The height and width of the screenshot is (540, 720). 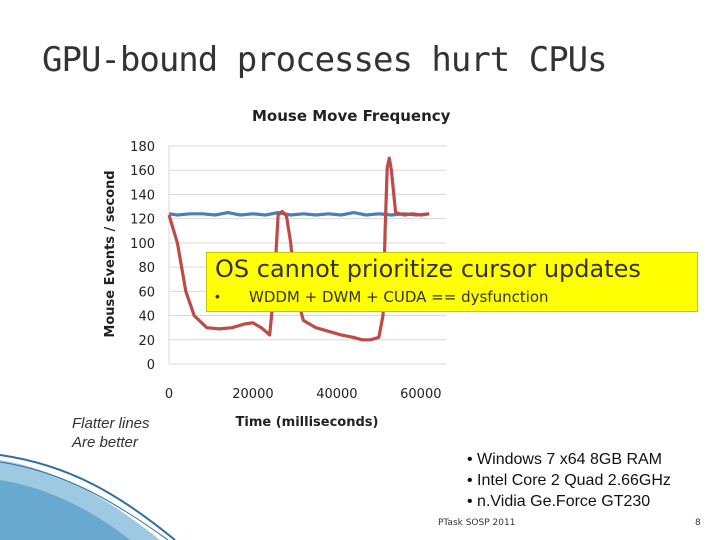 What do you see at coordinates (88, 497) in the screenshot?
I see `decorative-swoosh` at bounding box center [88, 497].